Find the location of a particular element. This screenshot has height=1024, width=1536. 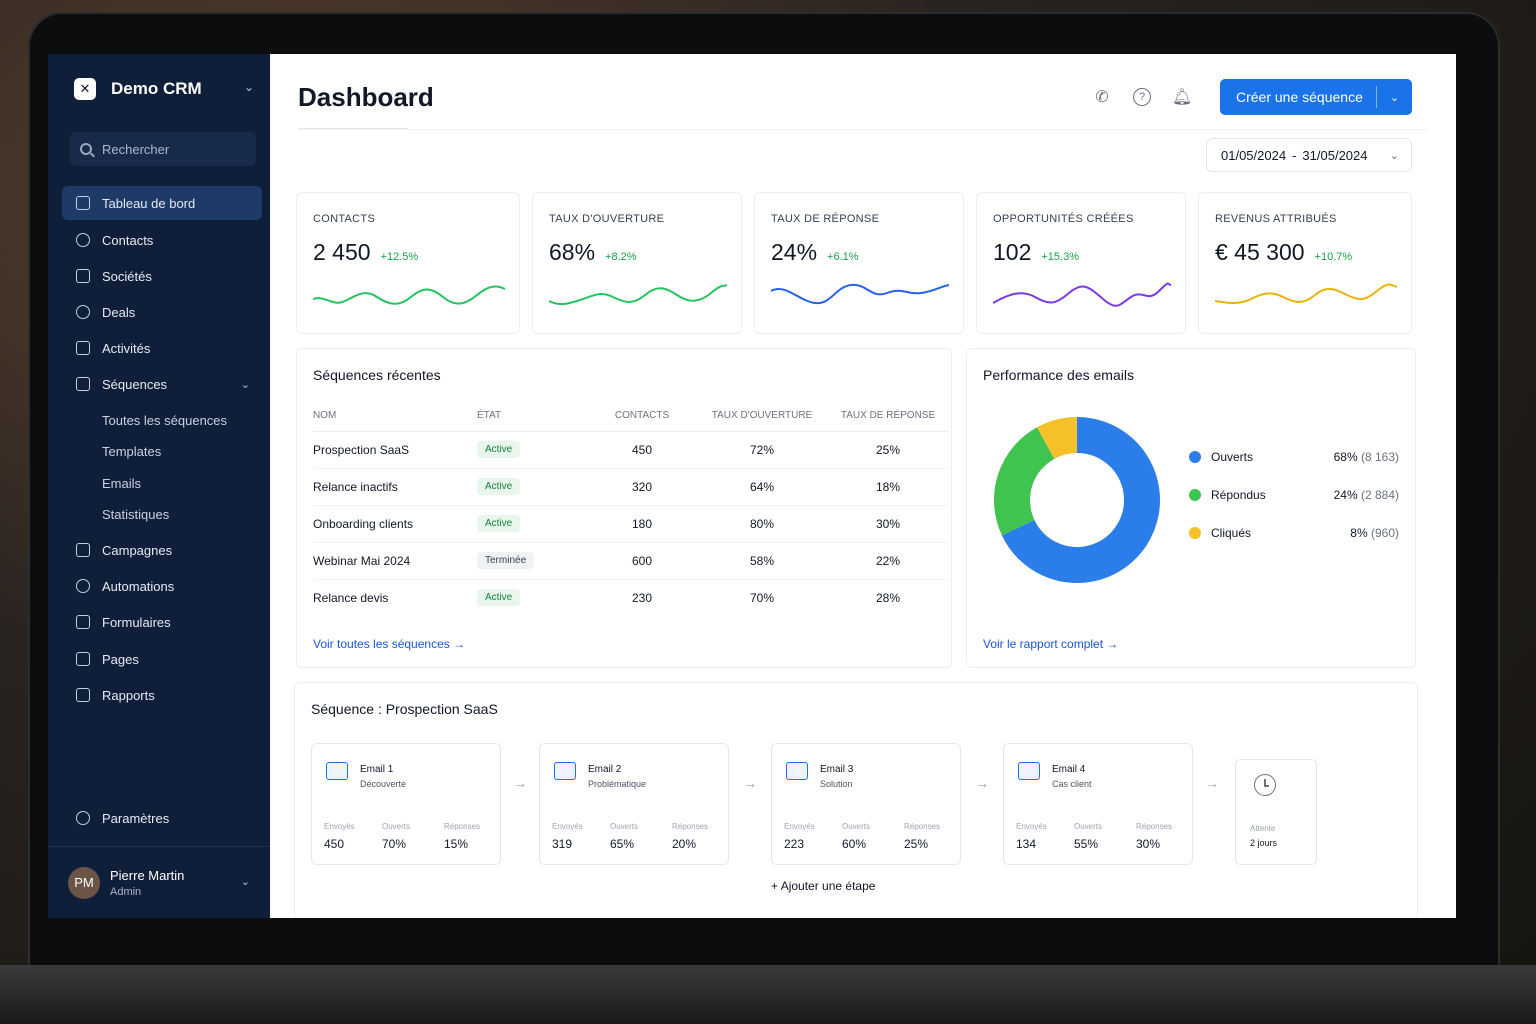

step-subtitle: Découverte is located at coordinates (383, 784).